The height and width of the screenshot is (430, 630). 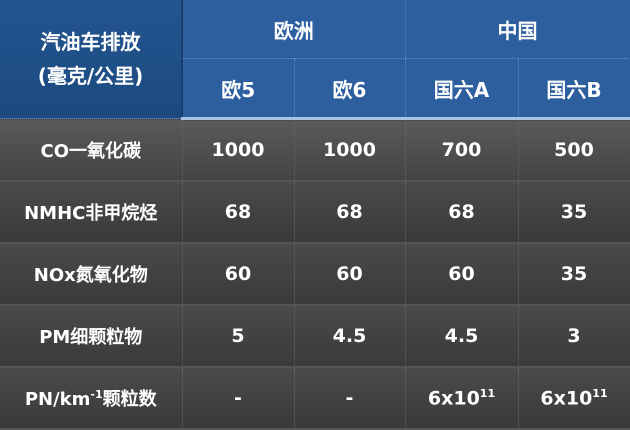 I want to click on corner-title: 汽油车排放, so click(x=90, y=42).